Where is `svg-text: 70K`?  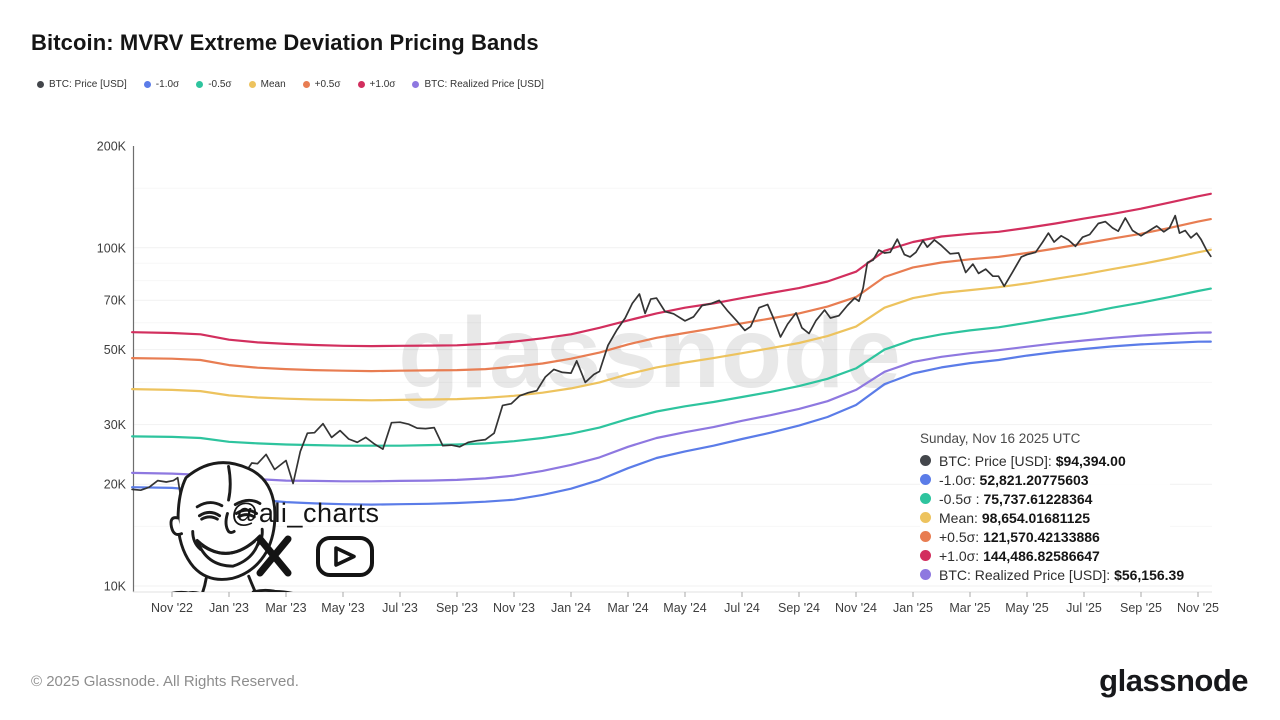
svg-text: 70K is located at coordinates (115, 301).